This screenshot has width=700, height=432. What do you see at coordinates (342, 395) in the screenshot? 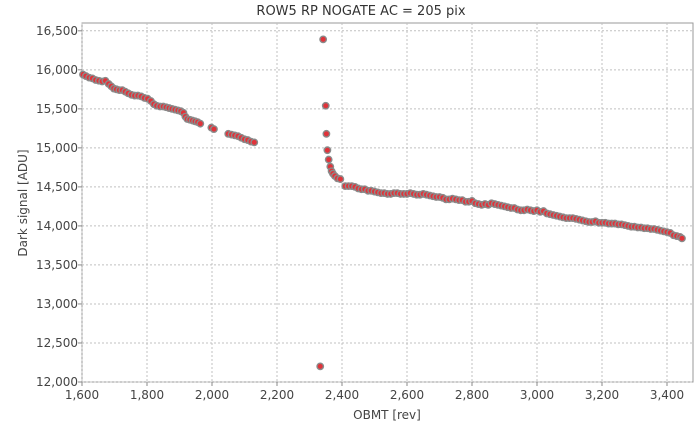
I see `x-tick-label: 2,400` at bounding box center [342, 395].